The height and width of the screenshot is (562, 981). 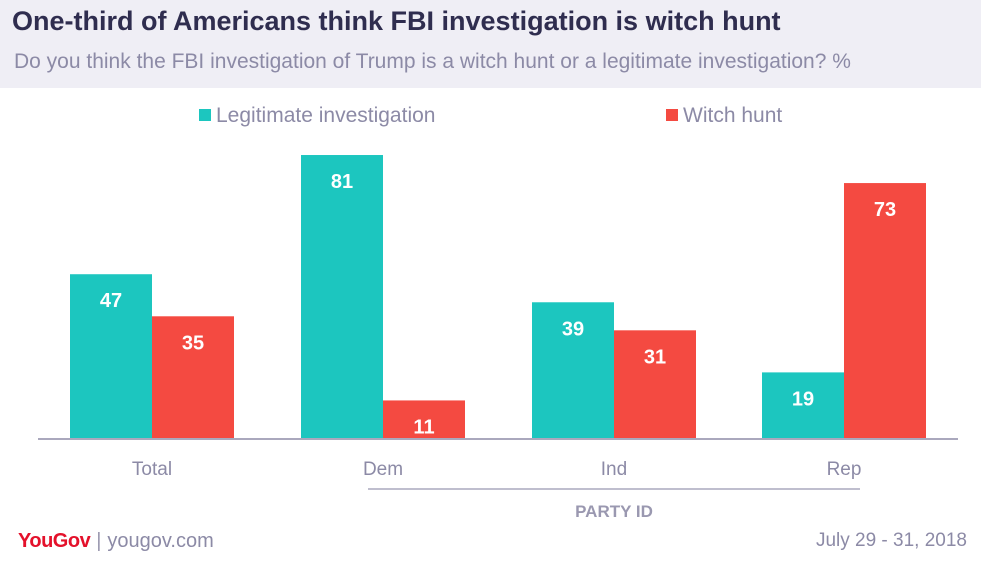 What do you see at coordinates (885, 210) in the screenshot?
I see `data-label-rep-s2: 73` at bounding box center [885, 210].